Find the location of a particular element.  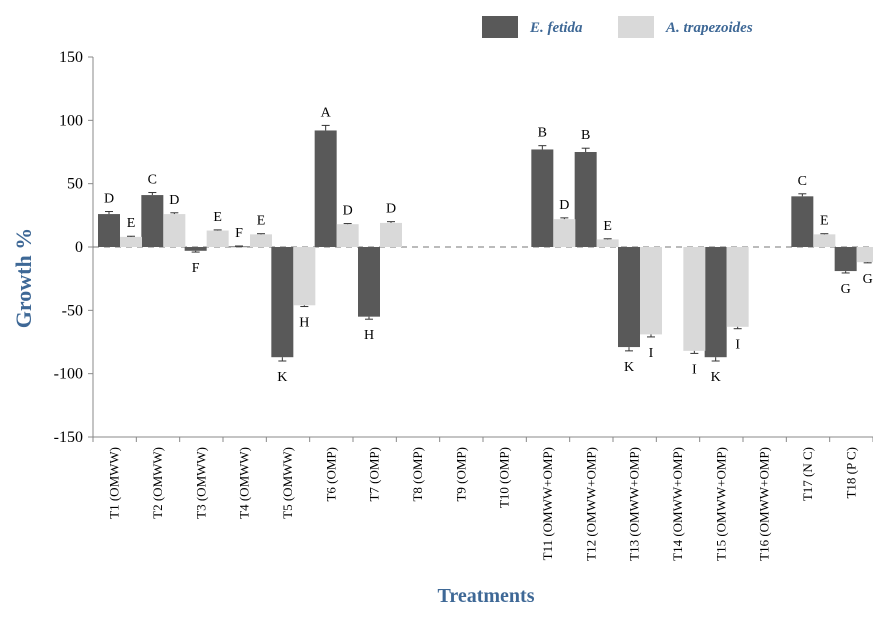

y-tick-label: 100 is located at coordinates (71, 120).